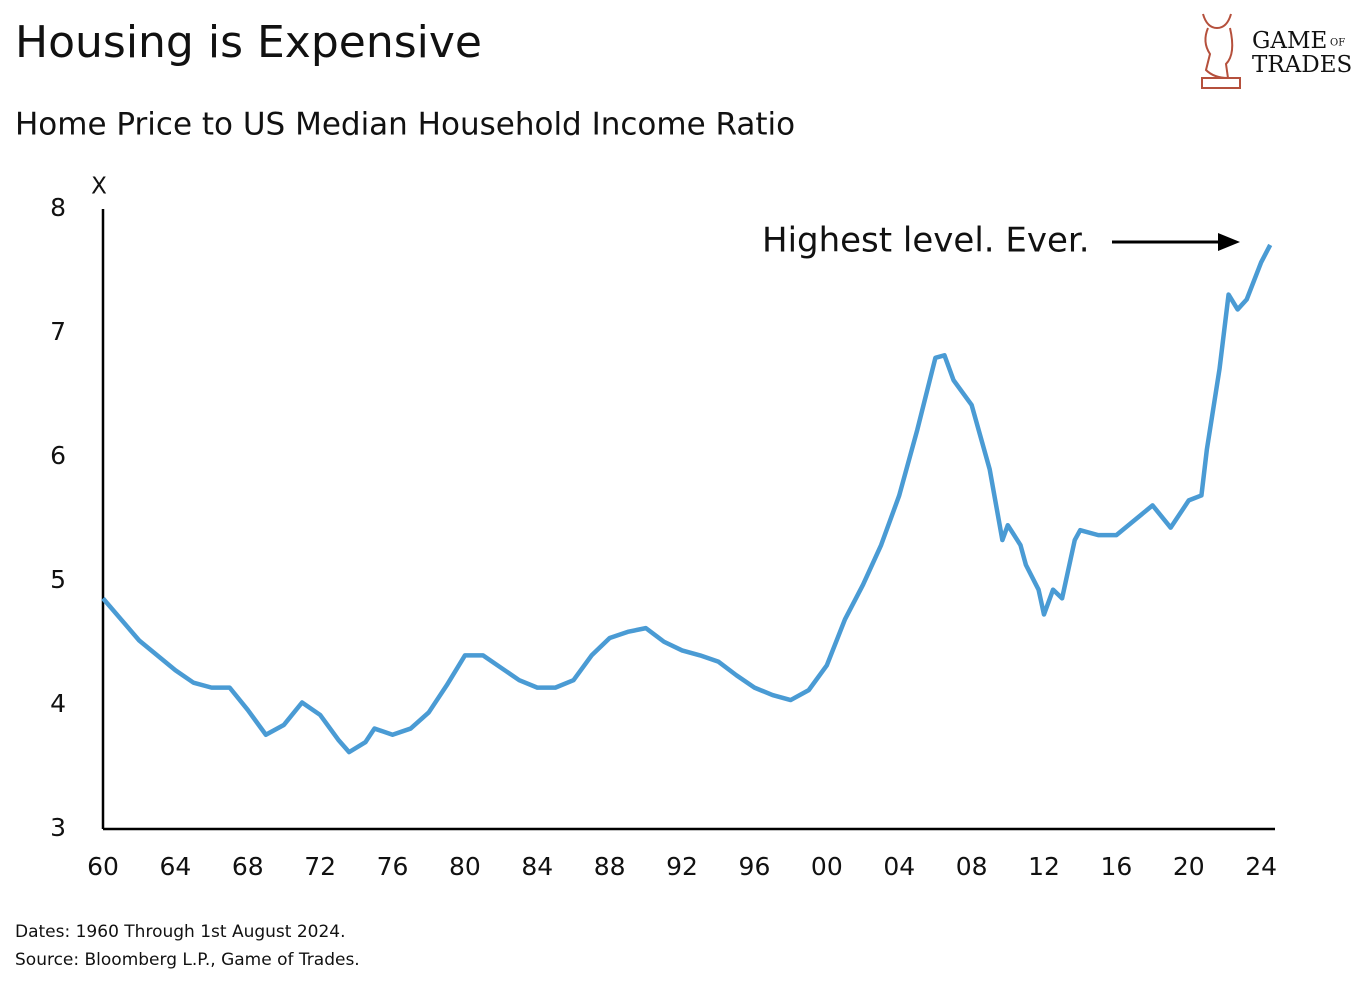 This screenshot has width=1372, height=1000. Describe the element at coordinates (248, 42) in the screenshot. I see `chart-title: Housing is Expensive` at that location.